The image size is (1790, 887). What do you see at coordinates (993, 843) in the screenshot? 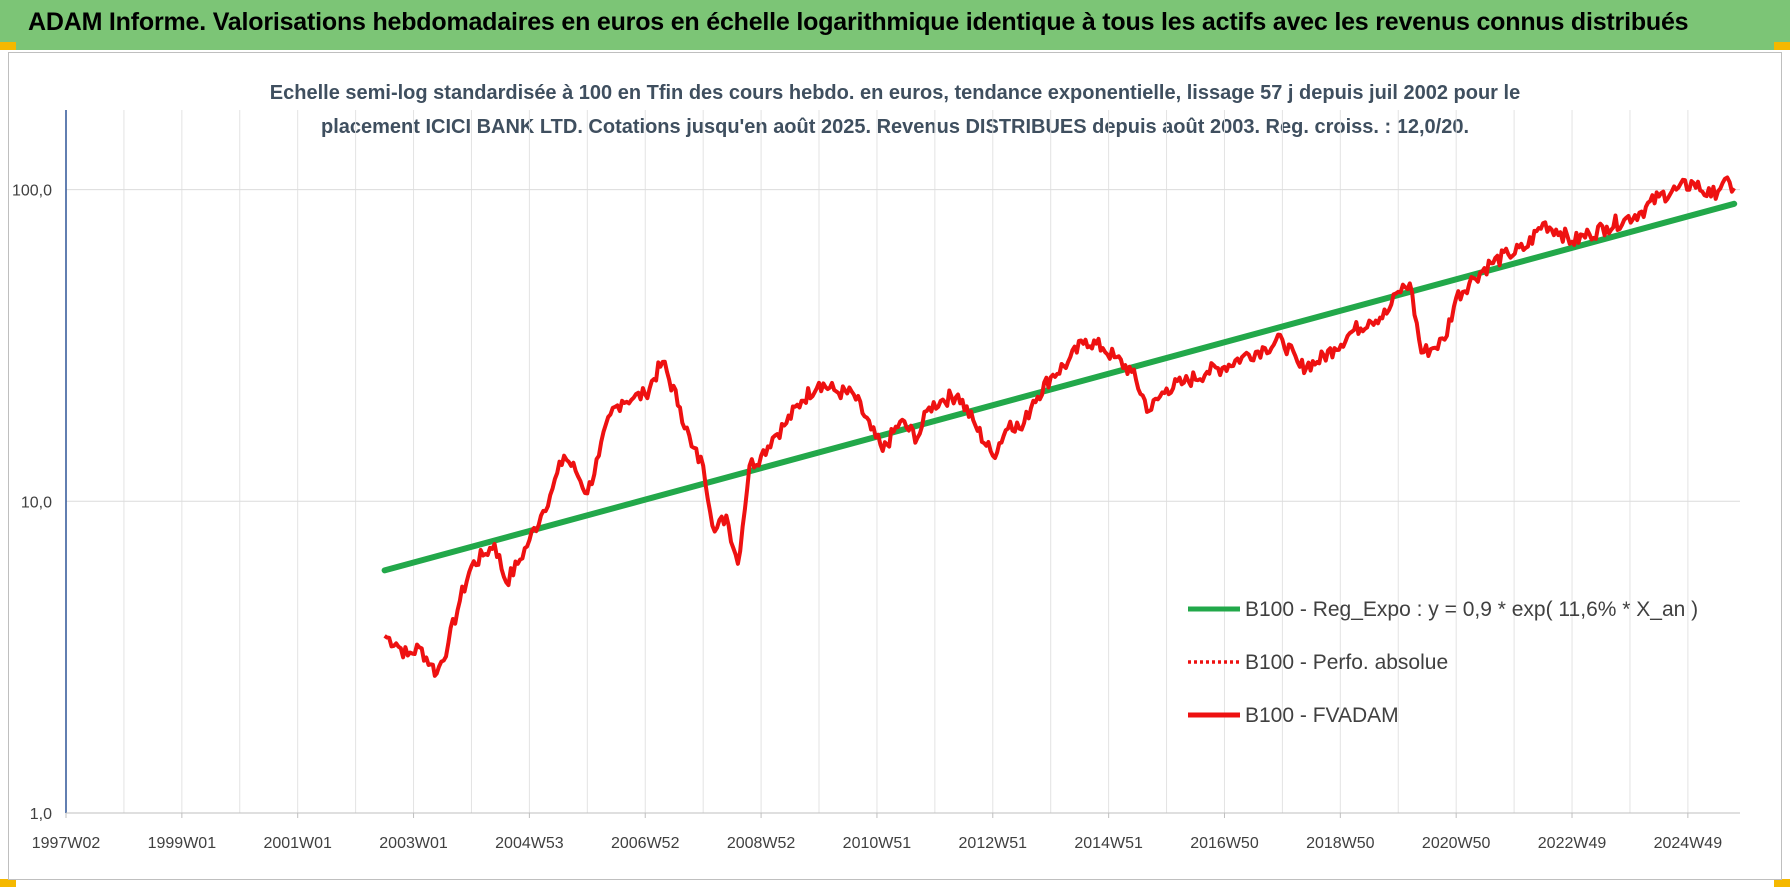
I see `x-tick-label: 2012W51` at bounding box center [993, 843].